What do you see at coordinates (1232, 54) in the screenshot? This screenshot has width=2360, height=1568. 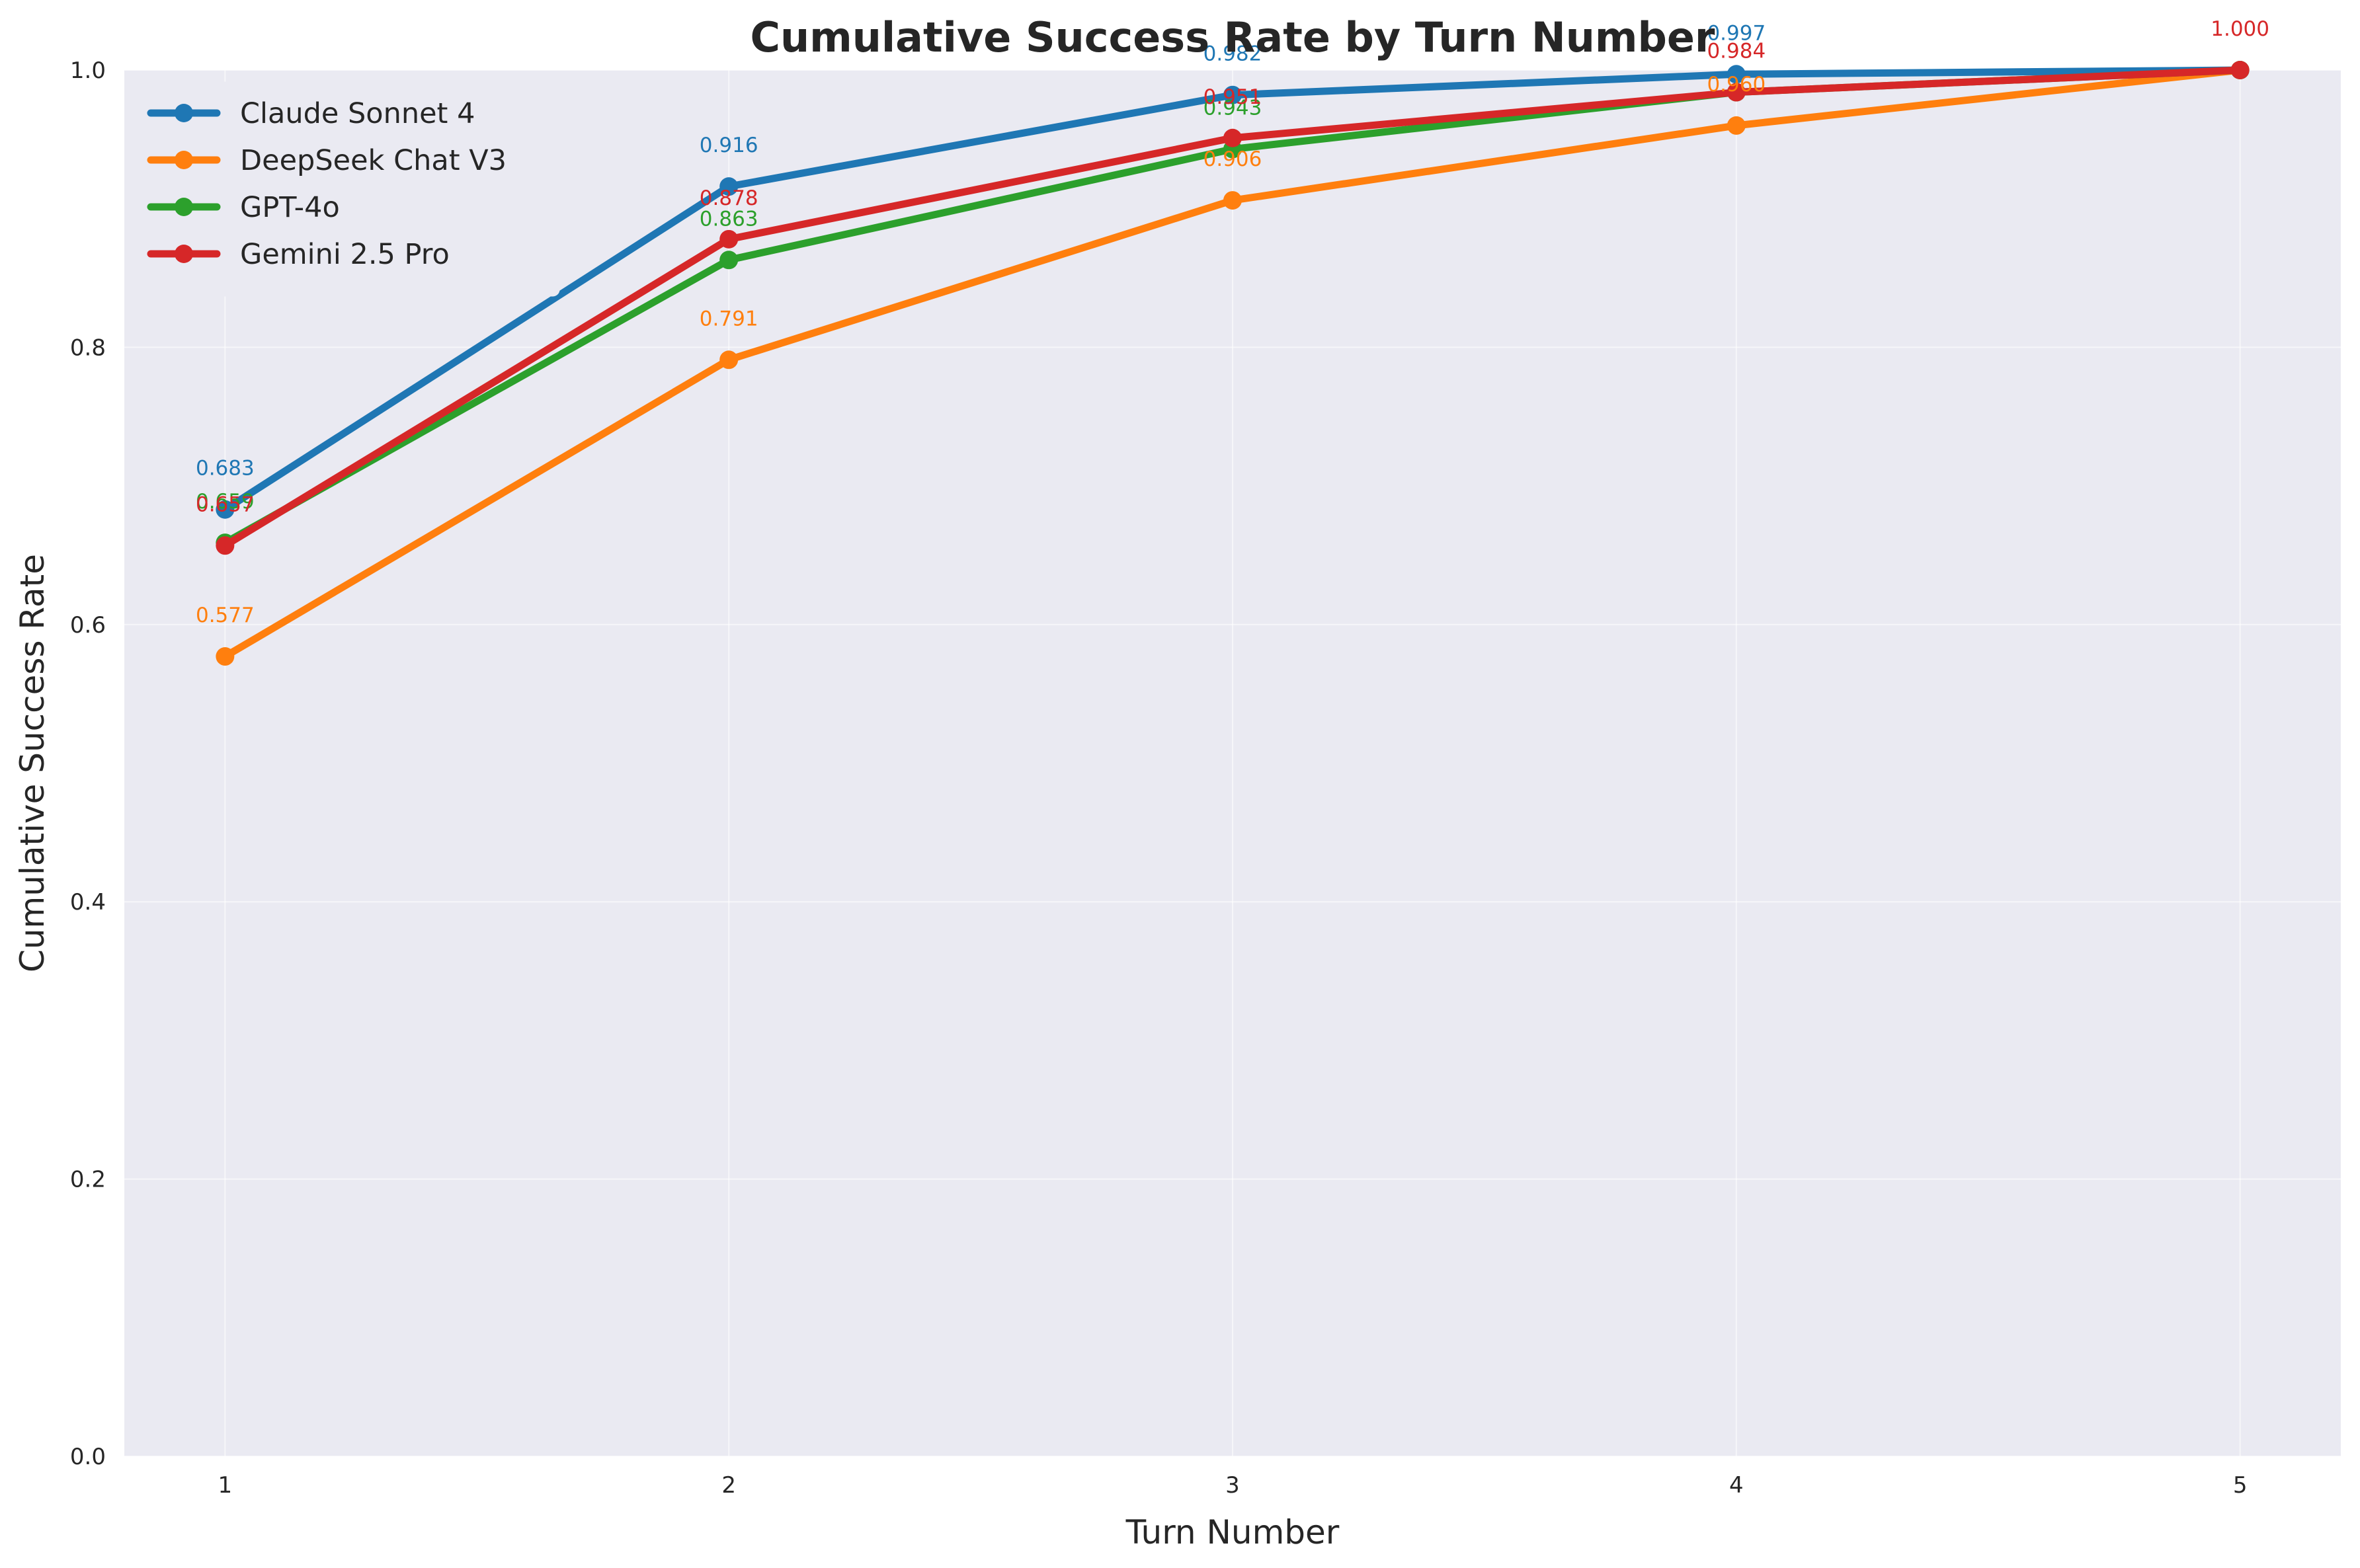 I see `data-label: 0.982` at bounding box center [1232, 54].